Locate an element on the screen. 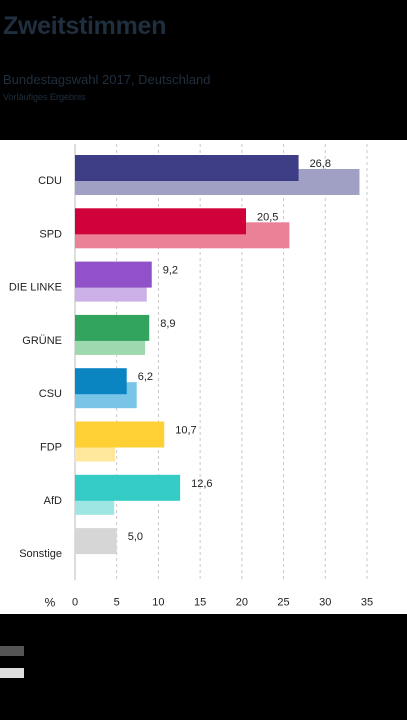  chart-subtitle: Bundestagswahl 2017, Deutschland is located at coordinates (107, 79).